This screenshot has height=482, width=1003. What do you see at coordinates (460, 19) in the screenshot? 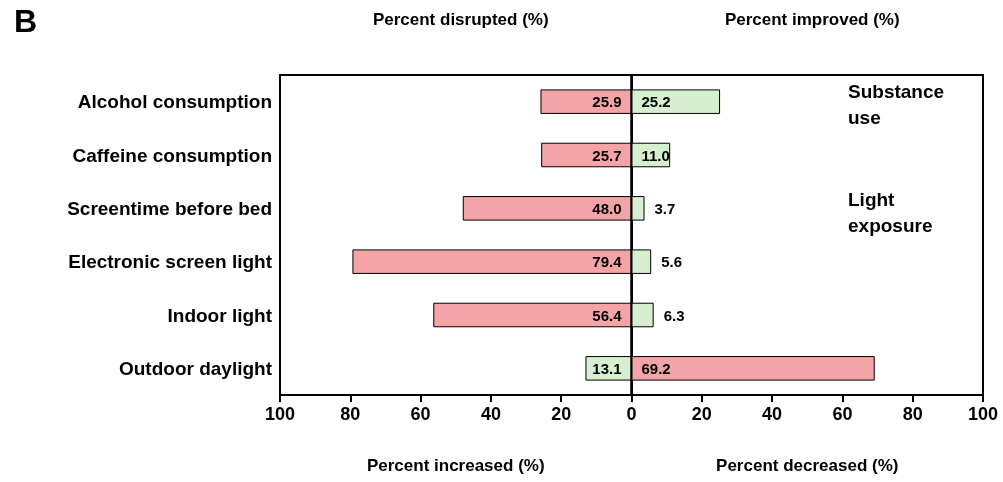
I see `chart-title: Percent disrupted (%)` at bounding box center [460, 19].